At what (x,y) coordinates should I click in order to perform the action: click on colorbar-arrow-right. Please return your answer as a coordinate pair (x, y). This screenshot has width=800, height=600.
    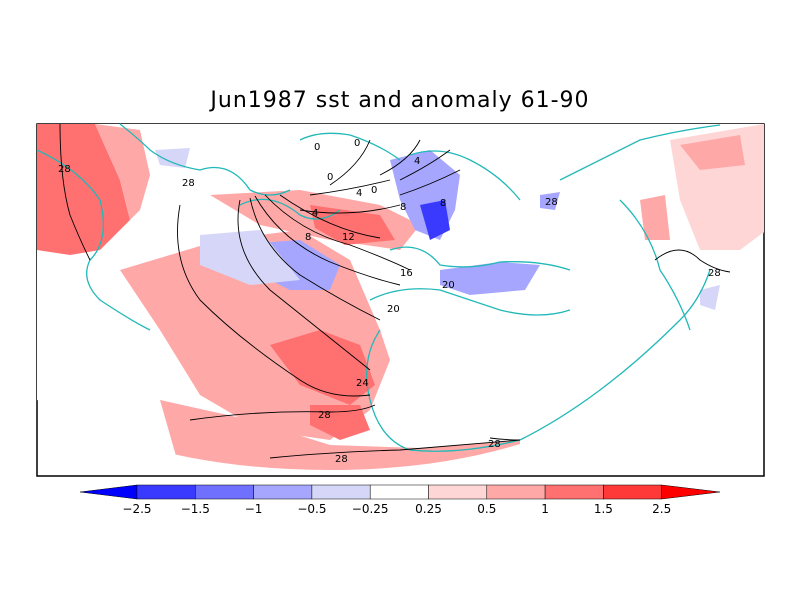
    Looking at the image, I should click on (691, 492).